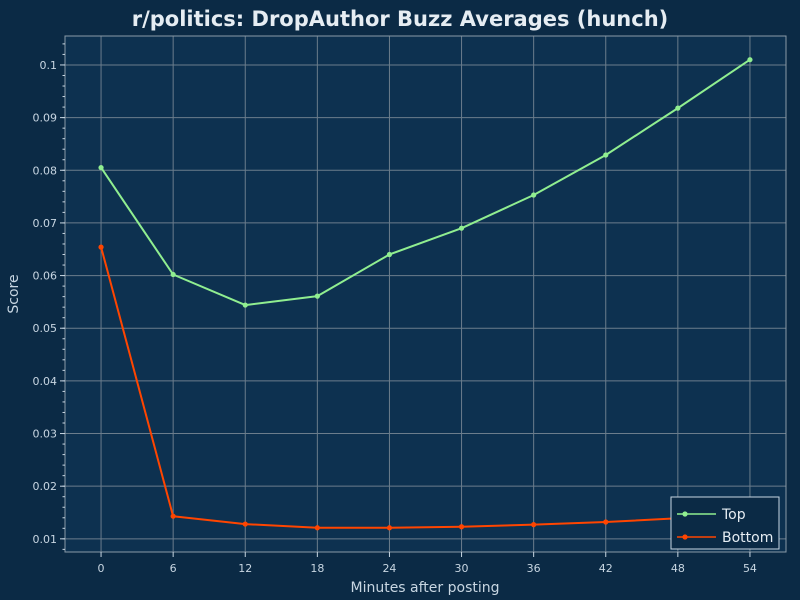  What do you see at coordinates (45, 170) in the screenshot?
I see `y-tick-label: 0.08` at bounding box center [45, 170].